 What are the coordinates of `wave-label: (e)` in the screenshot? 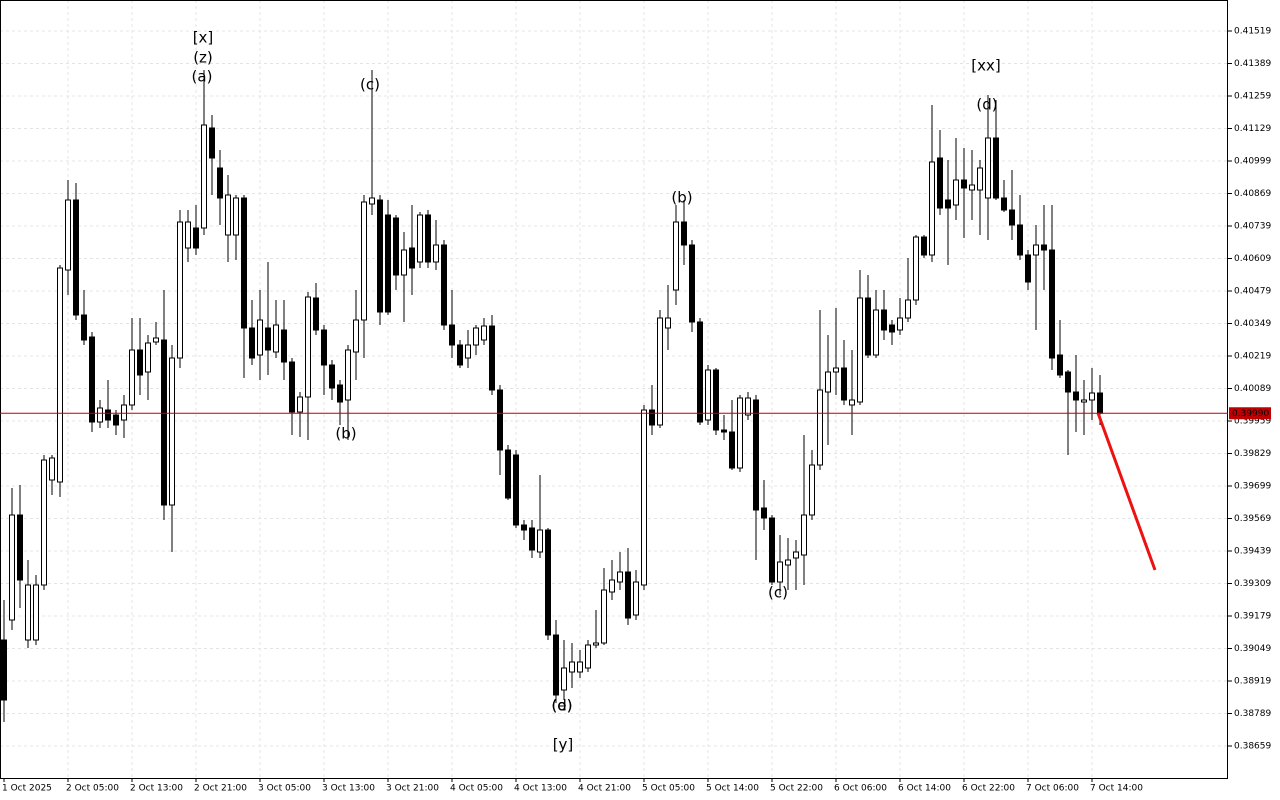 It's located at (562, 706).